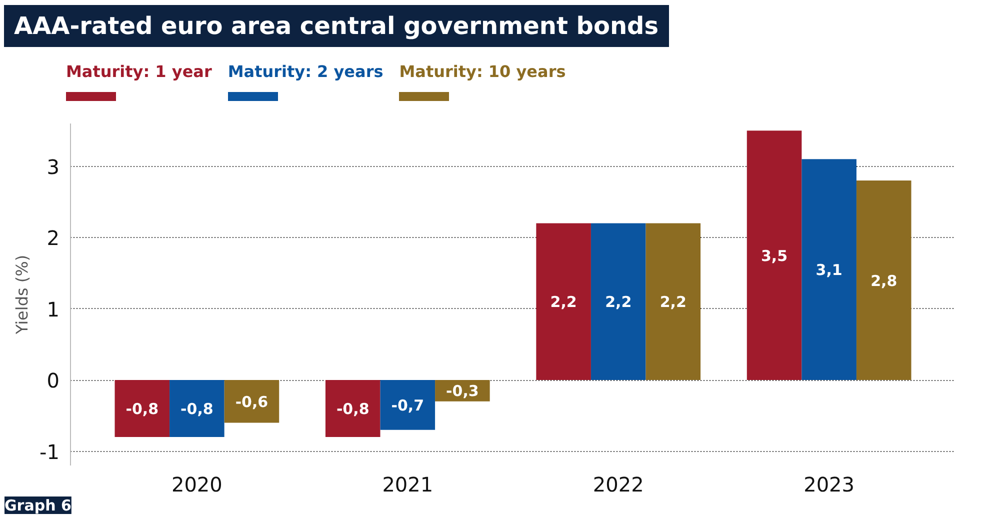  What do you see at coordinates (53, 238) in the screenshot?
I see `y-tick-label: 2` at bounding box center [53, 238].